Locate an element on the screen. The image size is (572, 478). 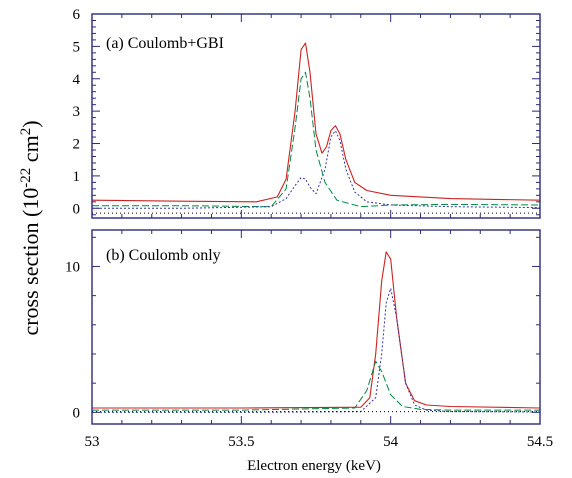
y-label-mid: cm is located at coordinates (30, 151).